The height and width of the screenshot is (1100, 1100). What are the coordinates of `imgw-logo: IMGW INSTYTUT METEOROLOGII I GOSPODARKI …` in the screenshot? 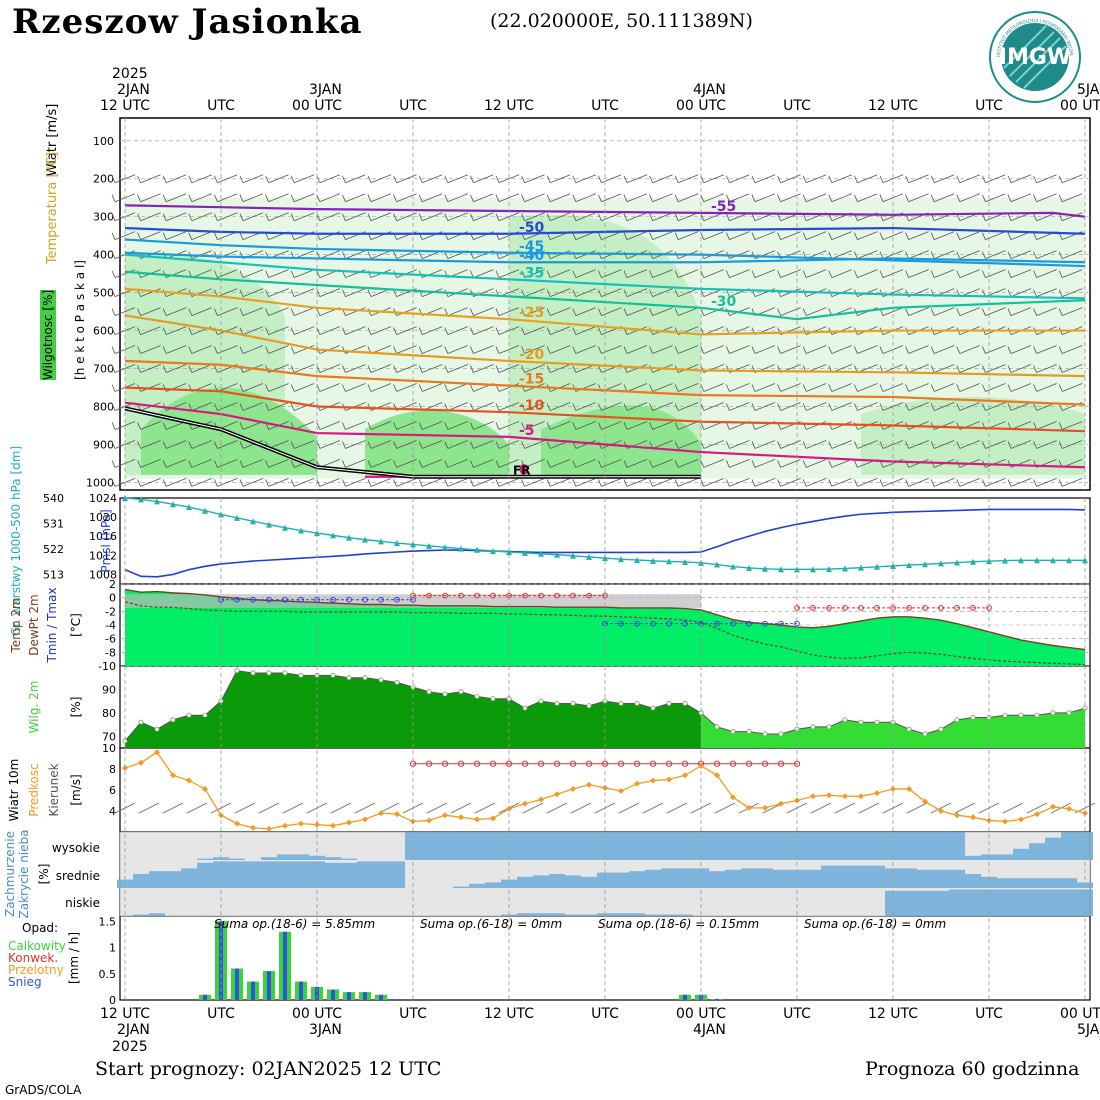 It's located at (1034, 56).